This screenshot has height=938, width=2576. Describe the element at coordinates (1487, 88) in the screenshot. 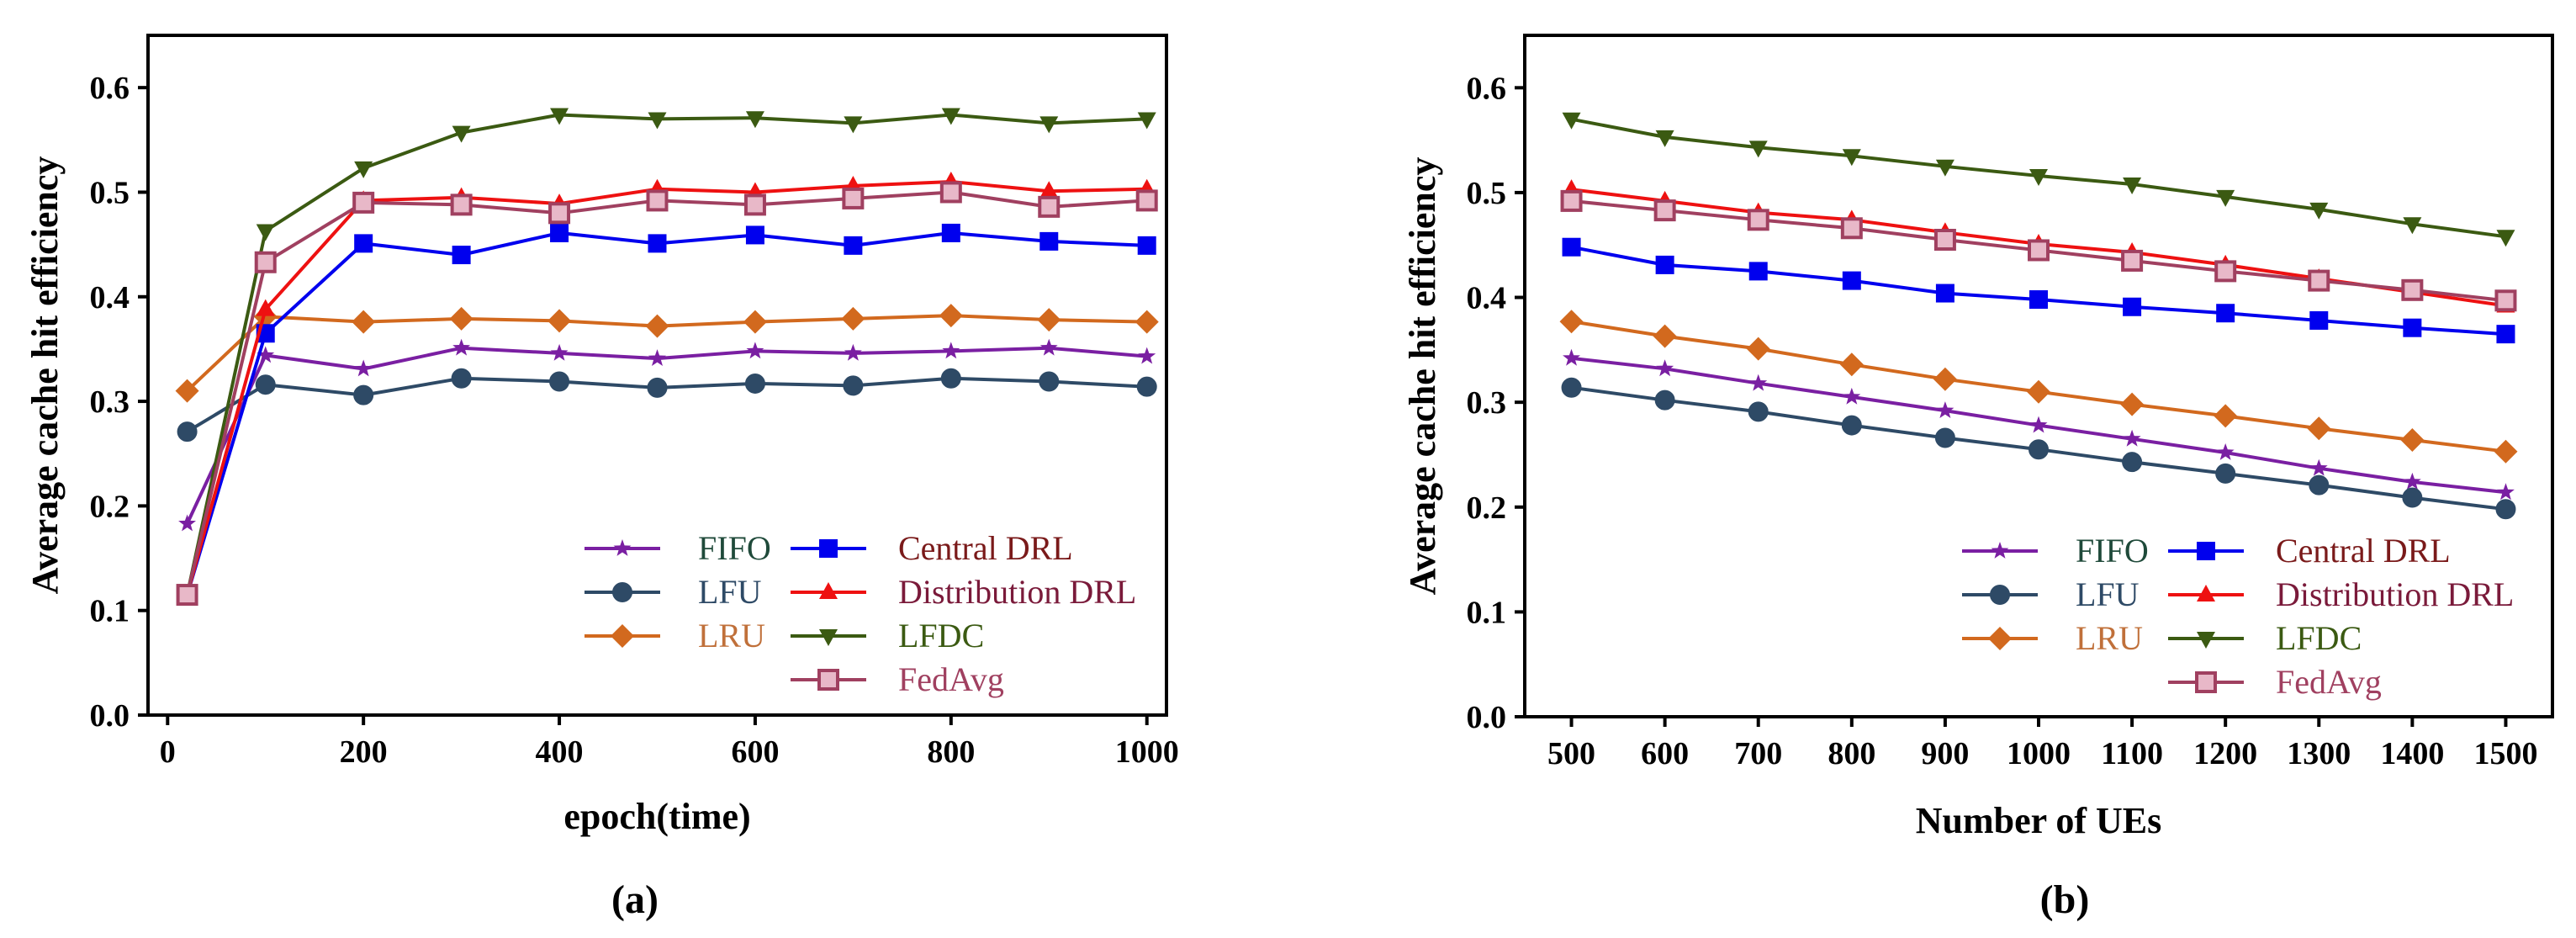

I see `y-tick-label: 0.6` at that location.